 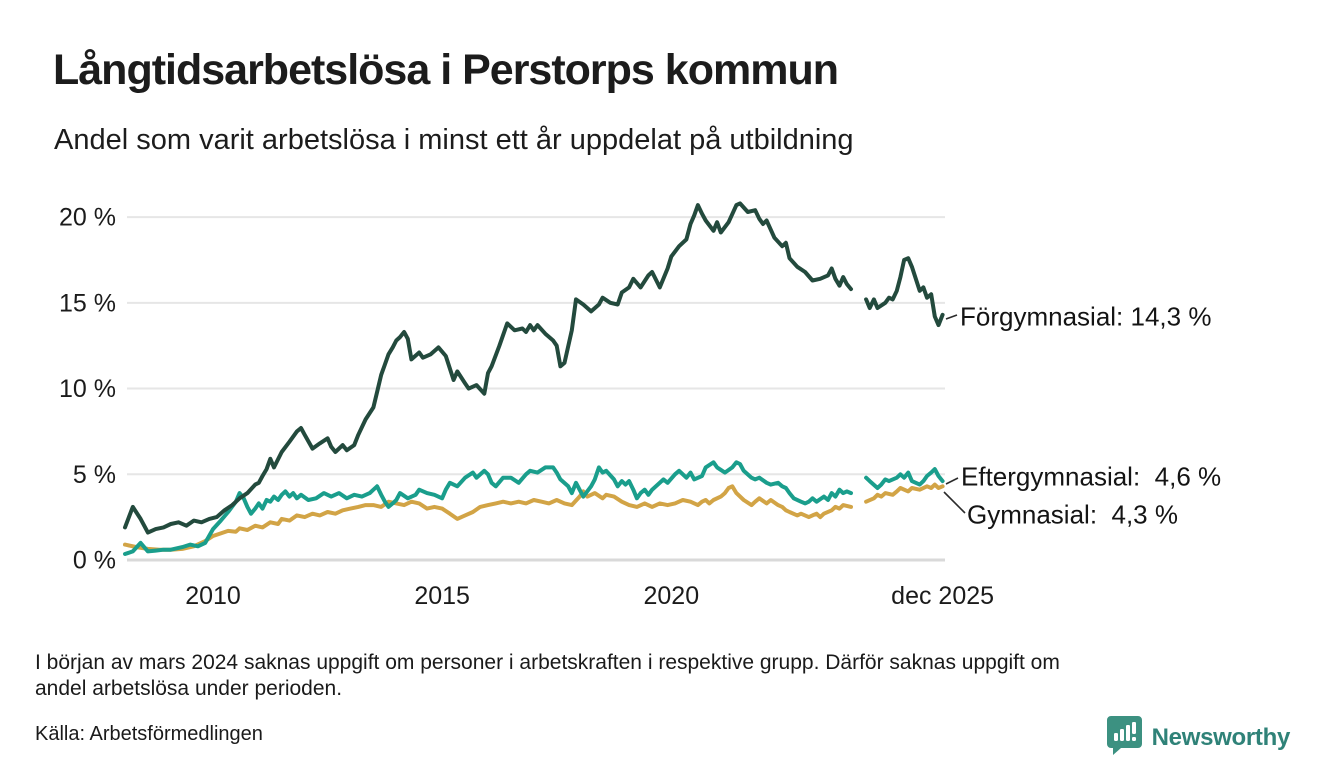 What do you see at coordinates (954, 502) in the screenshot?
I see `connector-gymnasial` at bounding box center [954, 502].